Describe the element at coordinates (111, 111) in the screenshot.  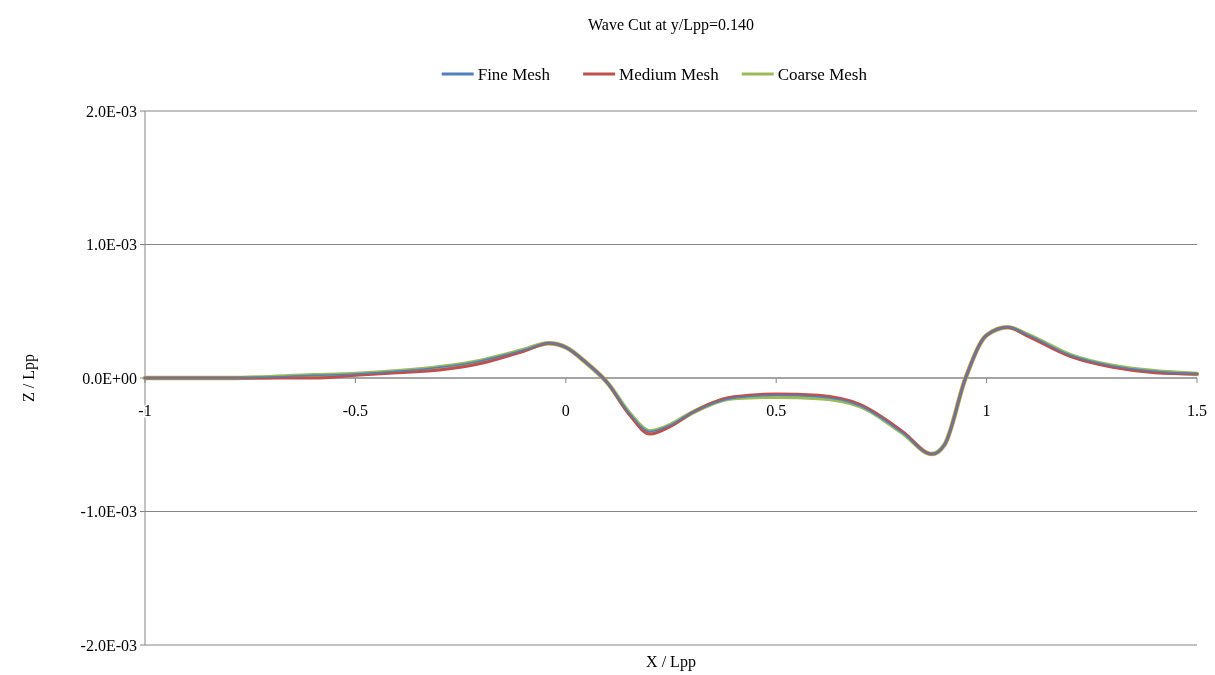
I see `y-tick-label: 2.0E-03` at that location.